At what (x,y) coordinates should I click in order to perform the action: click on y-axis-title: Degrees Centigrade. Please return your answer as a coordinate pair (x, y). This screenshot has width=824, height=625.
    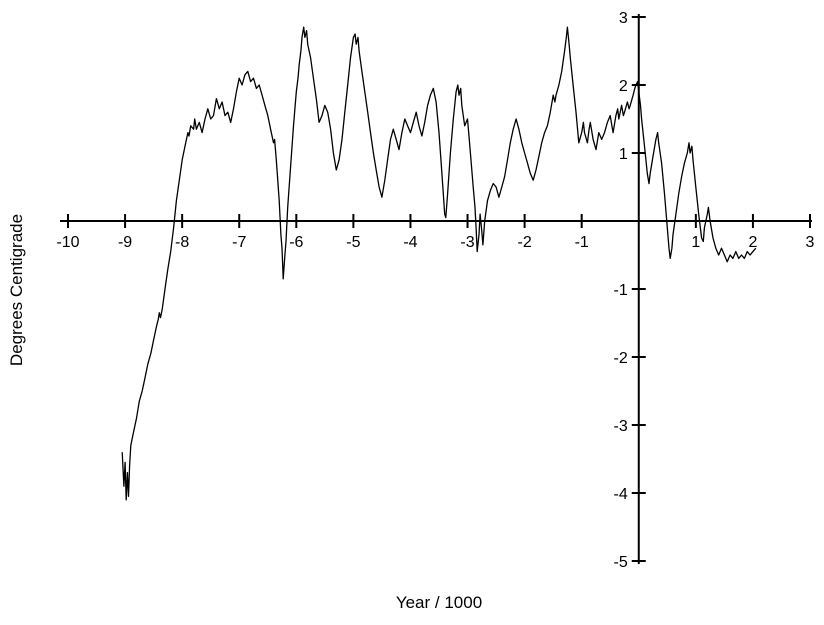
    Looking at the image, I should click on (16, 290).